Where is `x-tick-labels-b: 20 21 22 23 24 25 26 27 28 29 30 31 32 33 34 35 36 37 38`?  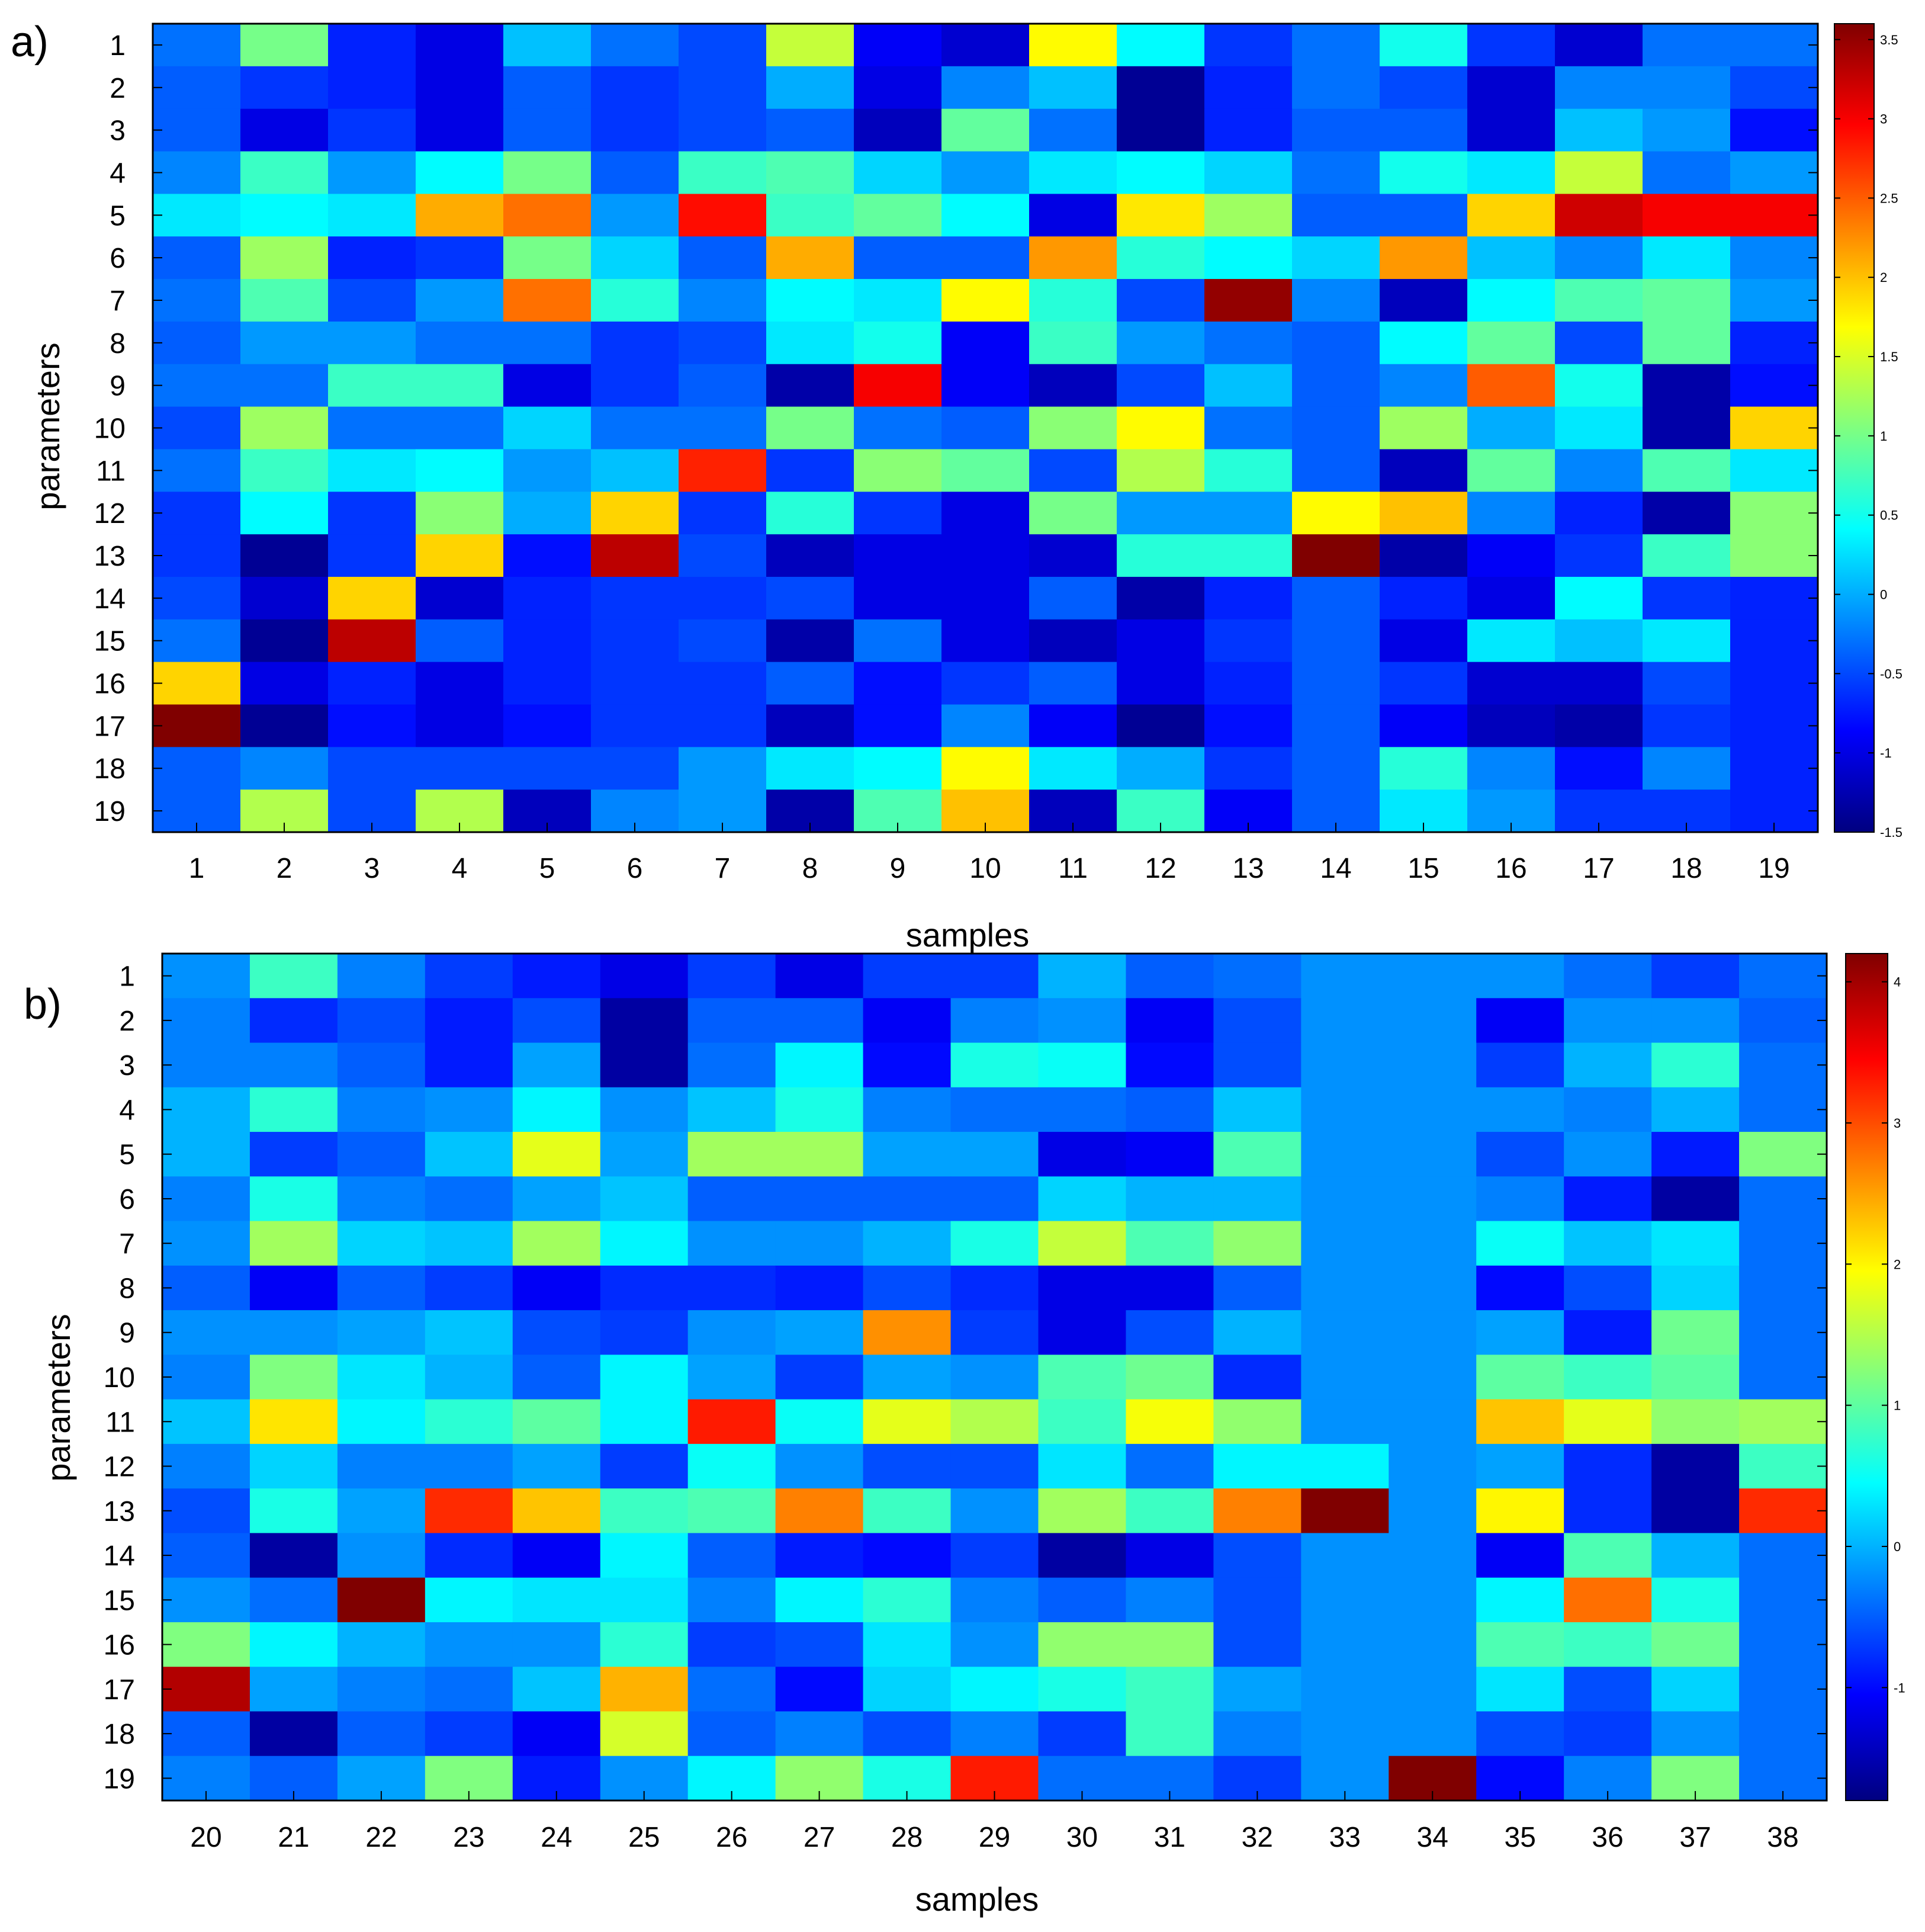 x-tick-labels-b: 20 21 22 23 24 25 26 27 28 29 30 31 32 33 34 35 36 37 38 is located at coordinates (994, 1822).